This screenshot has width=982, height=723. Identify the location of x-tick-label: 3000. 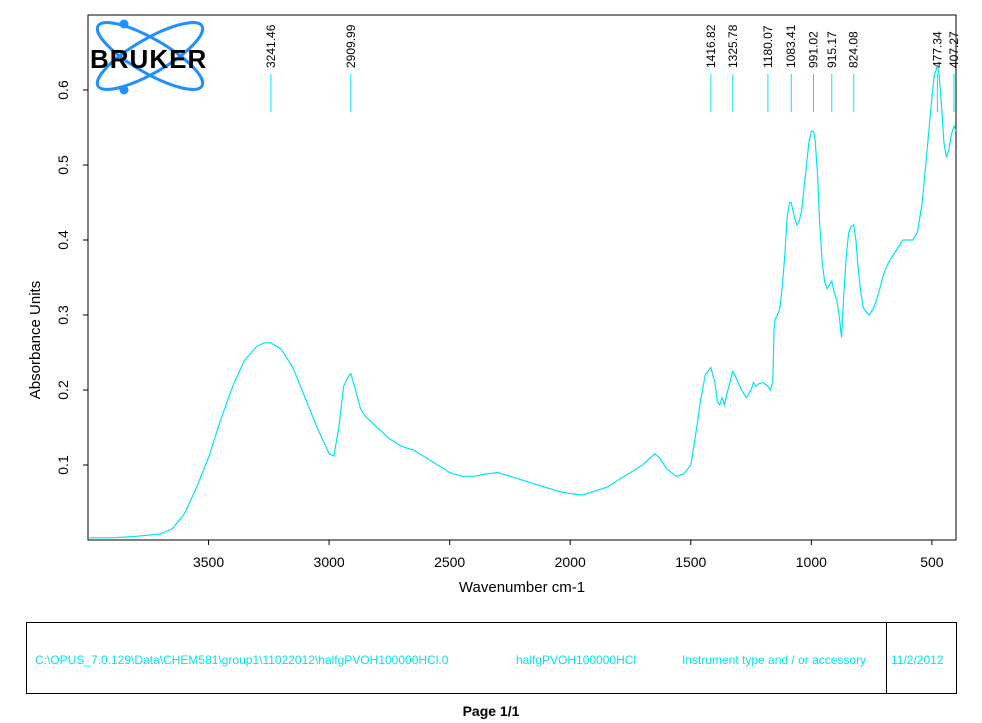
(329, 562).